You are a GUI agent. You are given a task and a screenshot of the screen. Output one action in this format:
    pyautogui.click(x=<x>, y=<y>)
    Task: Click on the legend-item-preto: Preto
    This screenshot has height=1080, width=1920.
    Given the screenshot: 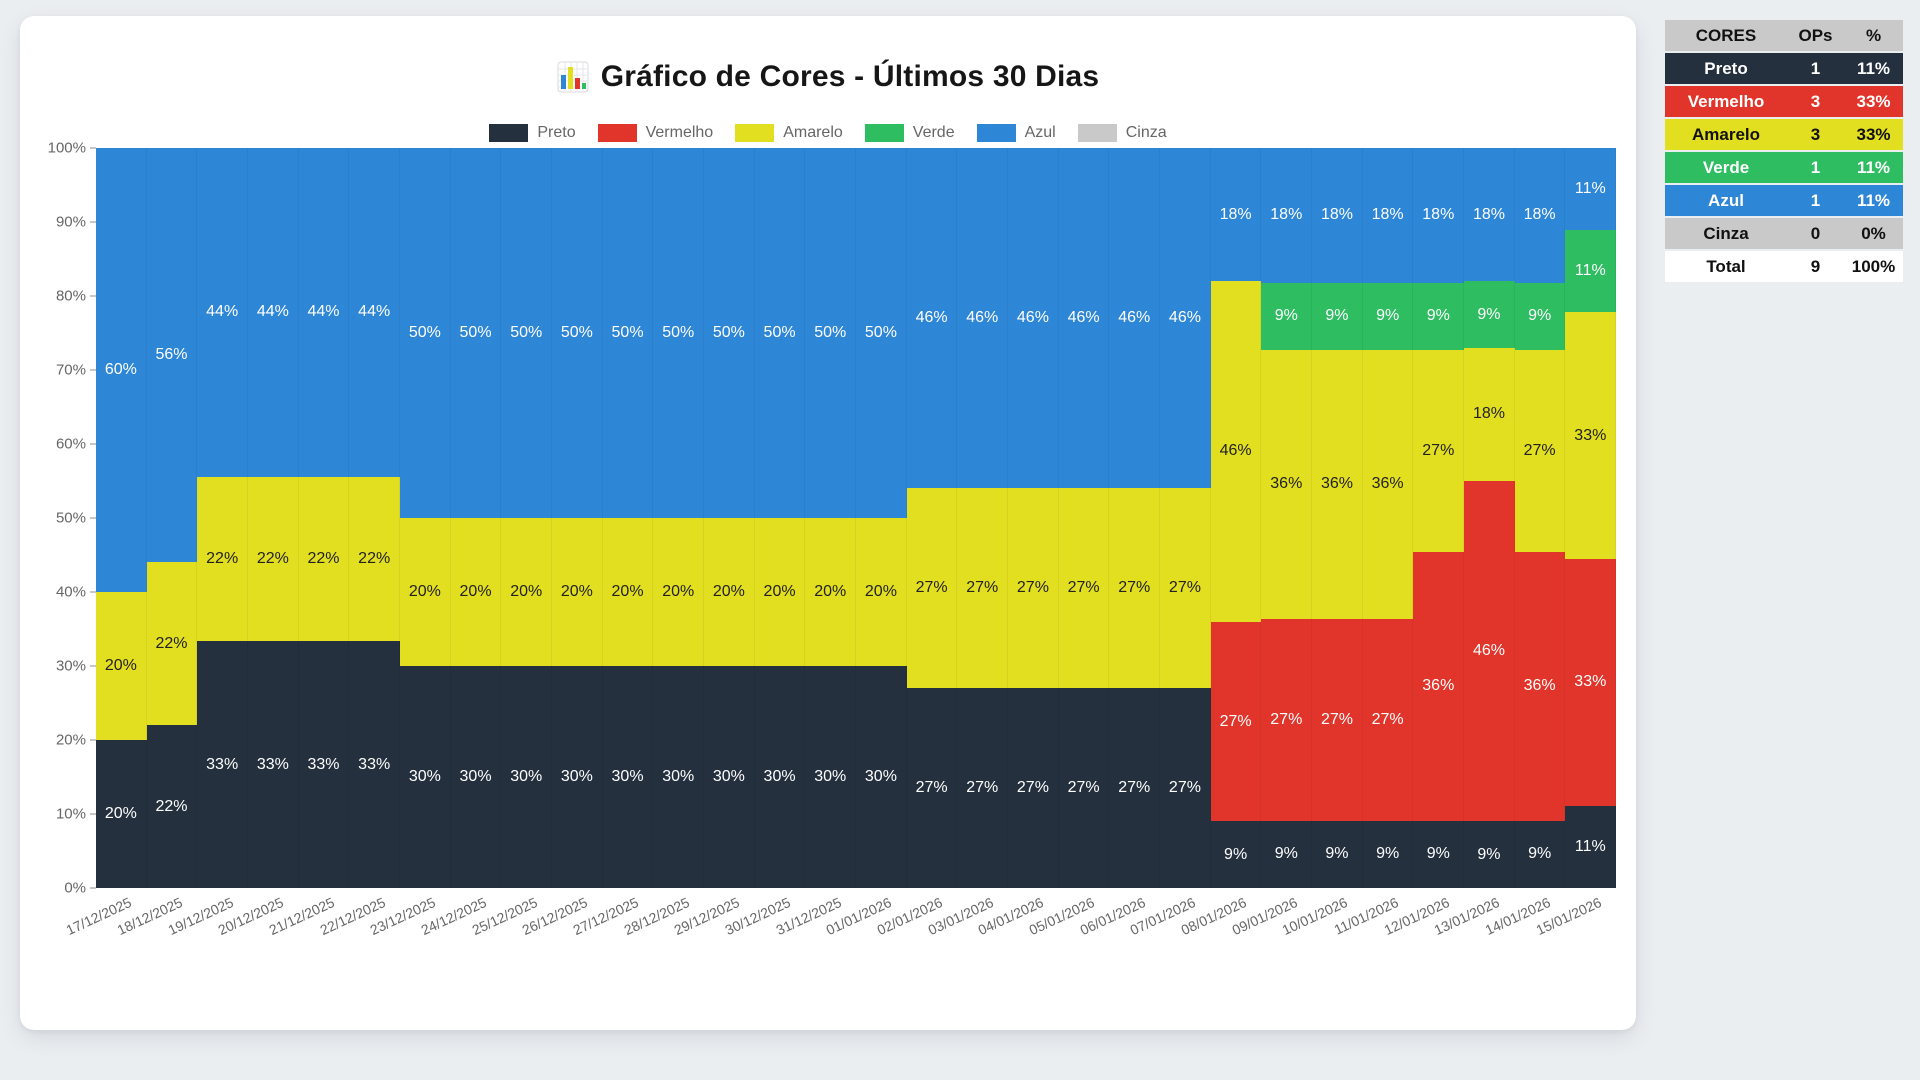 What is the action you would take?
    pyautogui.click(x=532, y=133)
    